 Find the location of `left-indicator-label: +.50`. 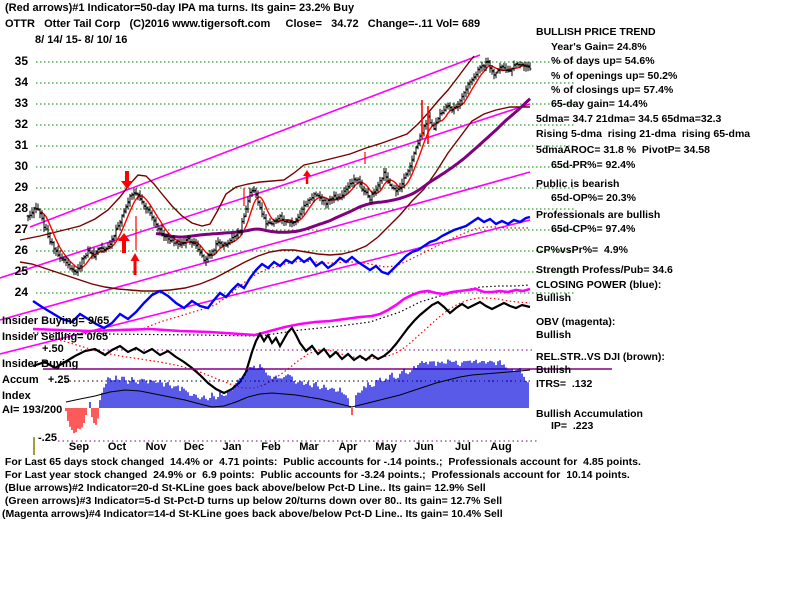

left-indicator-label: +.50 is located at coordinates (53, 349).